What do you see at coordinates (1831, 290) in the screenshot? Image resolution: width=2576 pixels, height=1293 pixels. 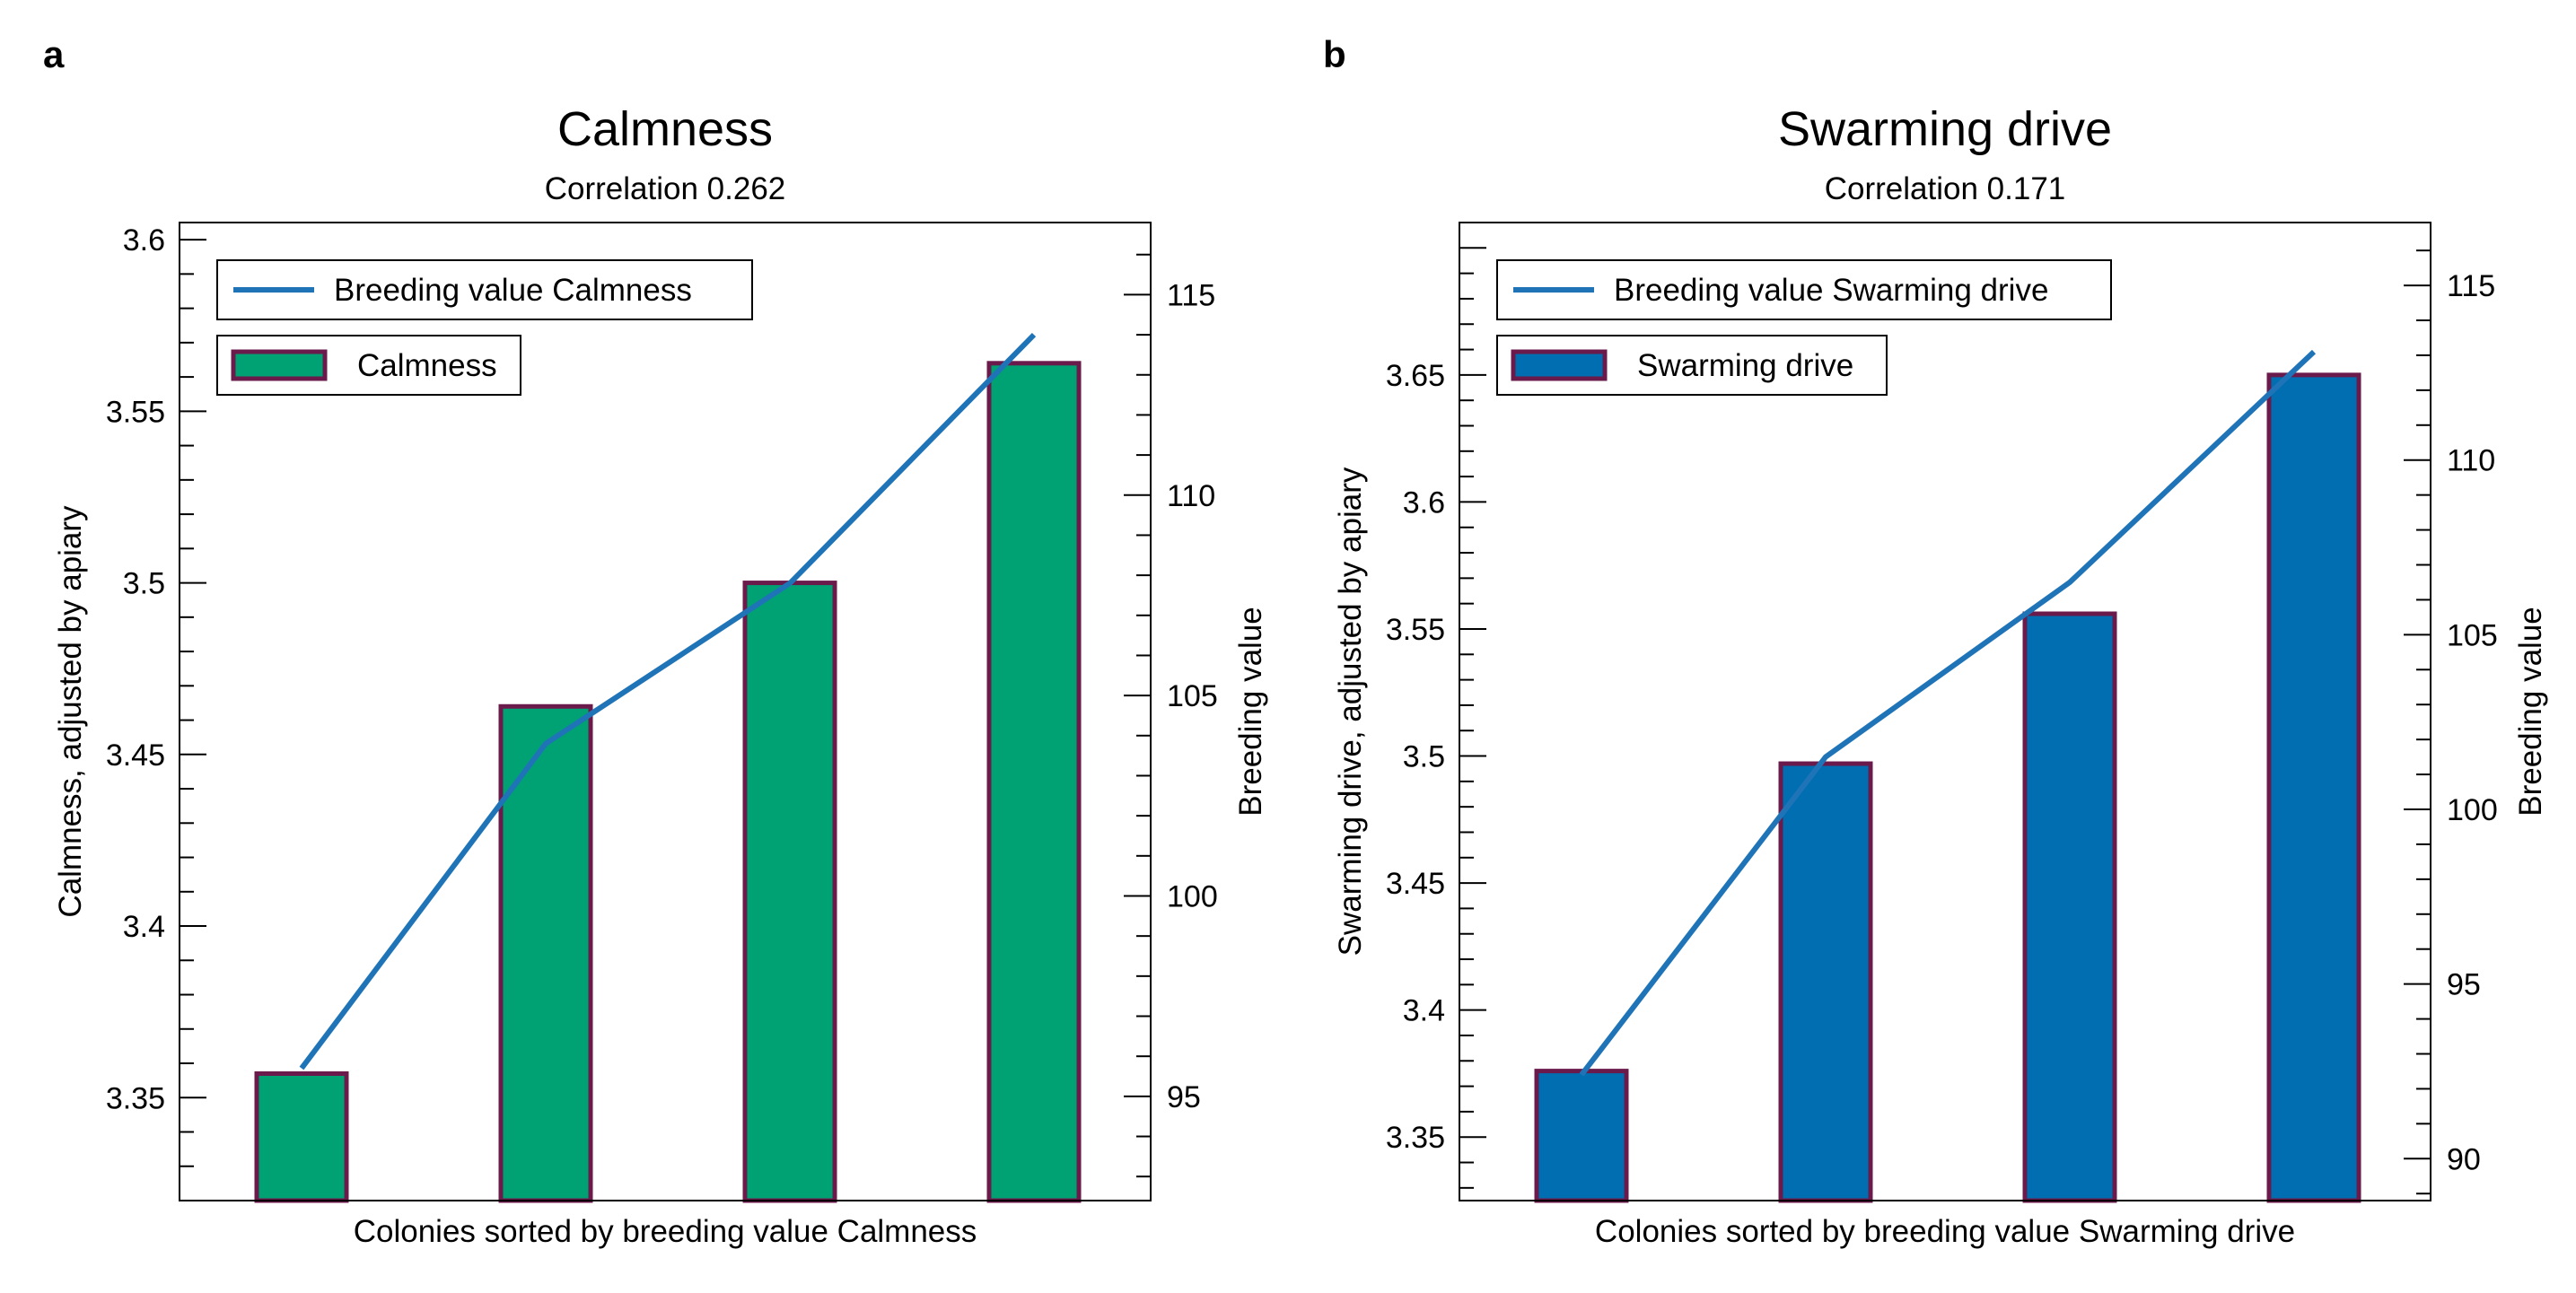 I see `legend-line-label: Breeding value Swarming drive` at bounding box center [1831, 290].